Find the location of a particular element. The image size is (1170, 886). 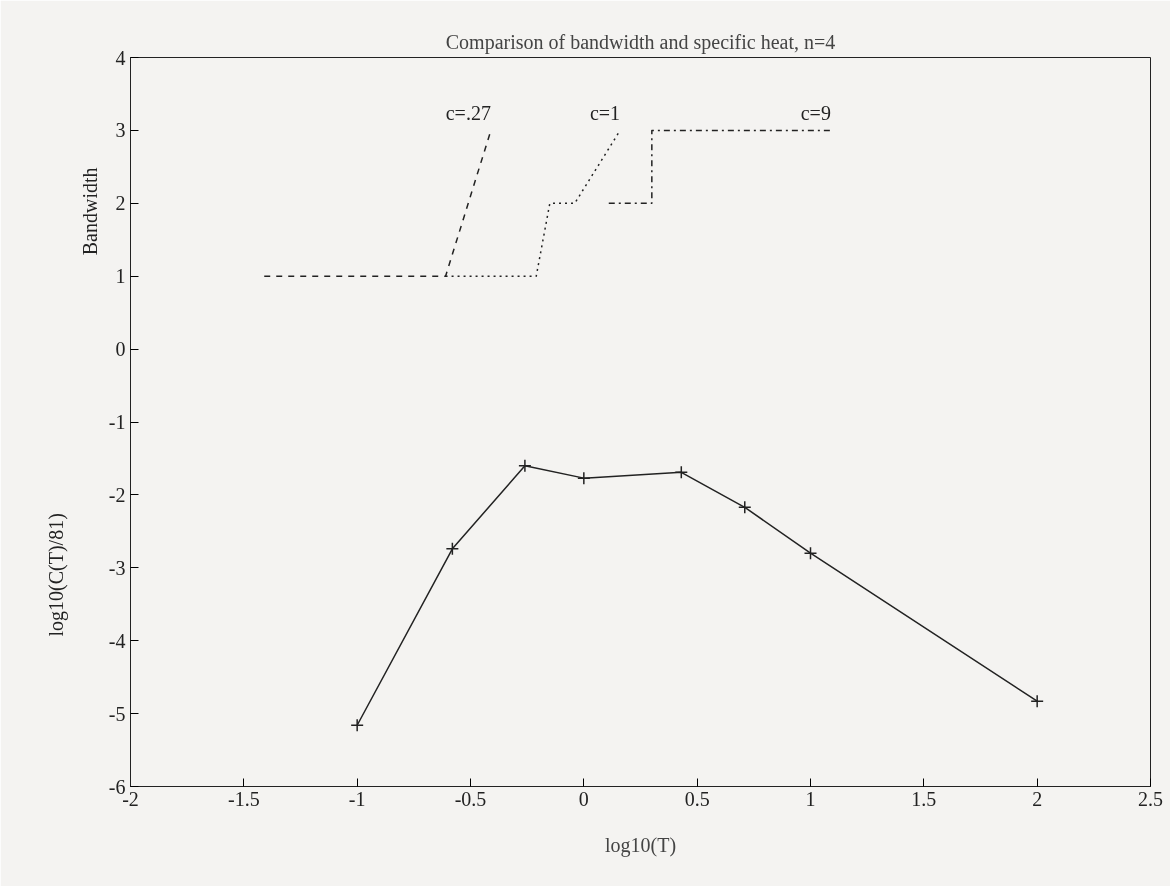

x-tick-label: 1 is located at coordinates (810, 798).